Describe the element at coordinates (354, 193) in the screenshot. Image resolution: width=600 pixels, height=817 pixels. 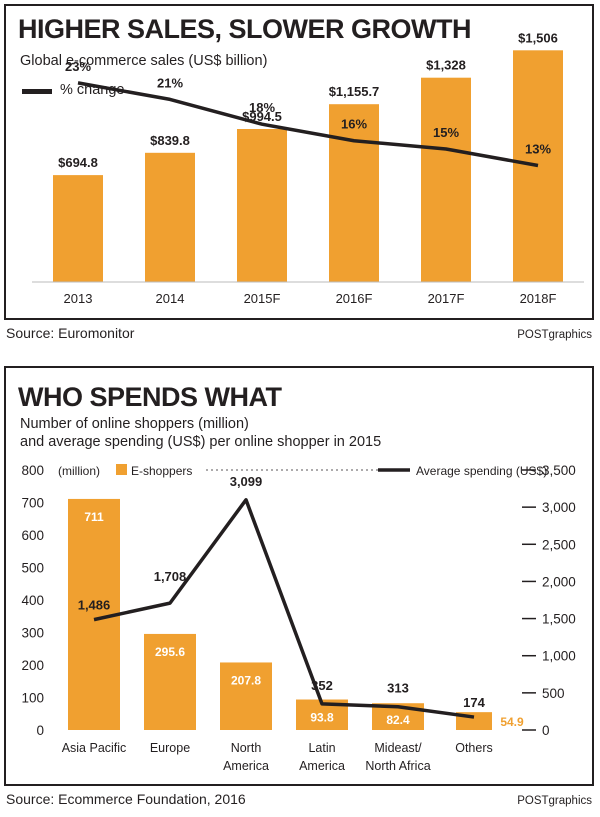
I see `bar-2016F` at that location.